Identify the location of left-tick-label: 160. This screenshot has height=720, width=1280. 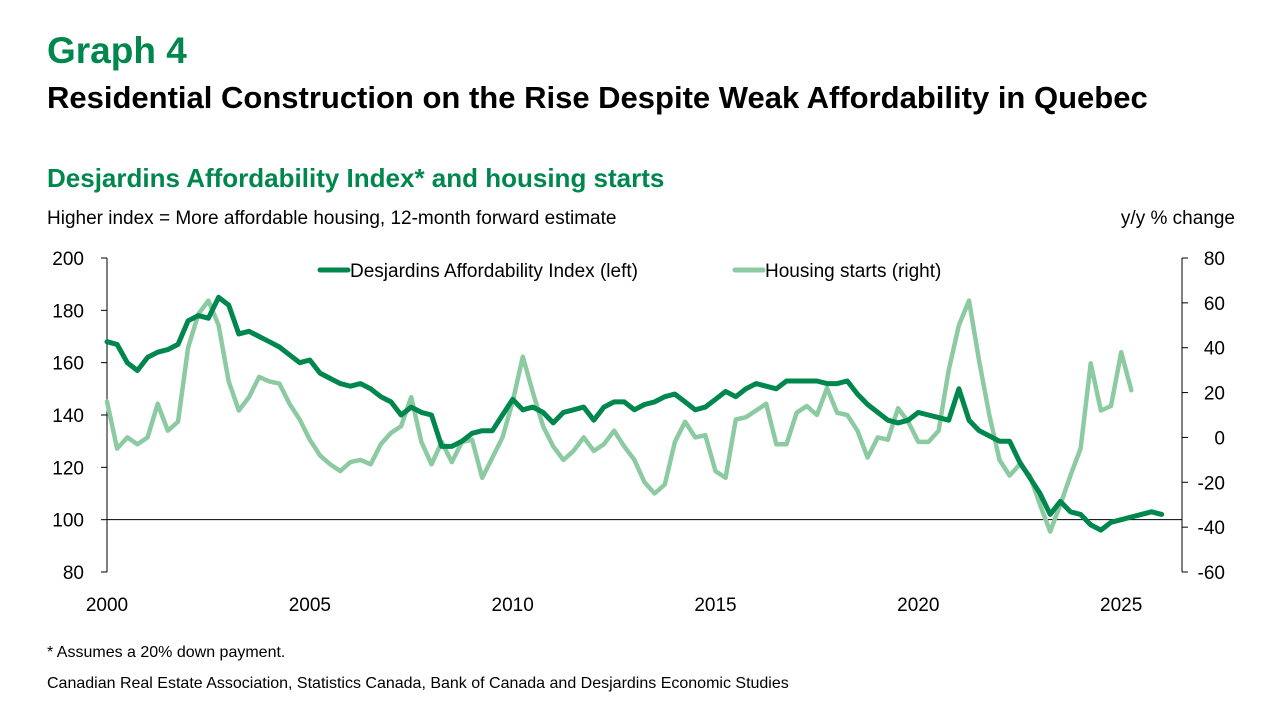
(68, 364).